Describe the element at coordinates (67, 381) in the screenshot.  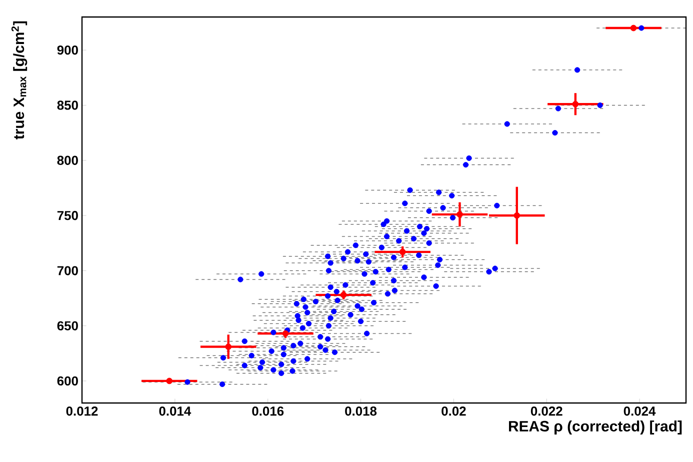
I see `y-tick-label: 600` at that location.